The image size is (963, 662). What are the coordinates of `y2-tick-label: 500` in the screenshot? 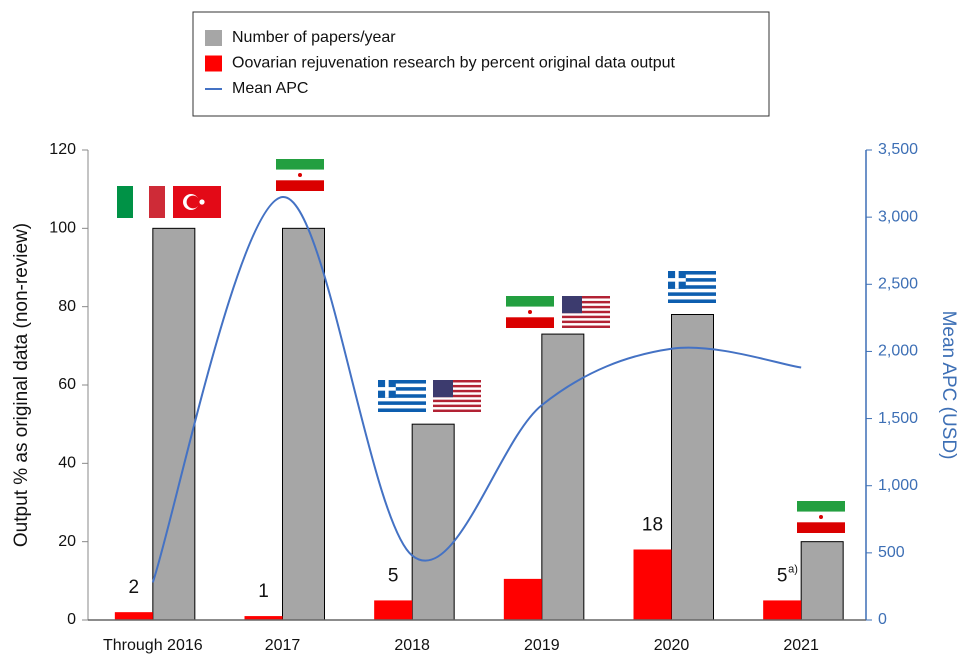 It's located at (891, 552).